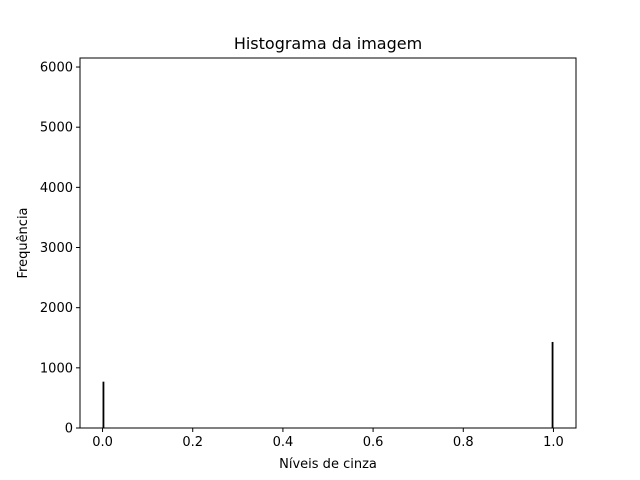  Describe the element at coordinates (192, 442) in the screenshot. I see `x-tick-label: 0.2` at that location.